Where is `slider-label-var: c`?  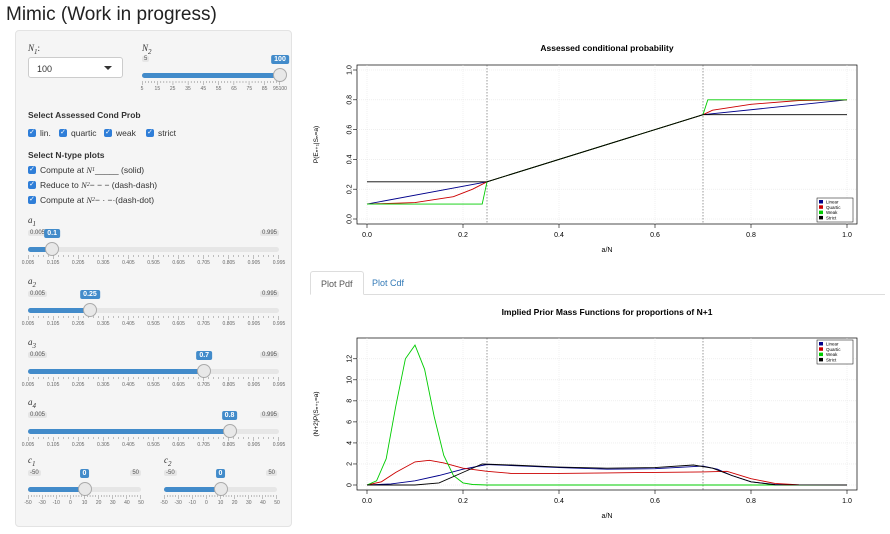
slider-label-var: c is located at coordinates (30, 460).